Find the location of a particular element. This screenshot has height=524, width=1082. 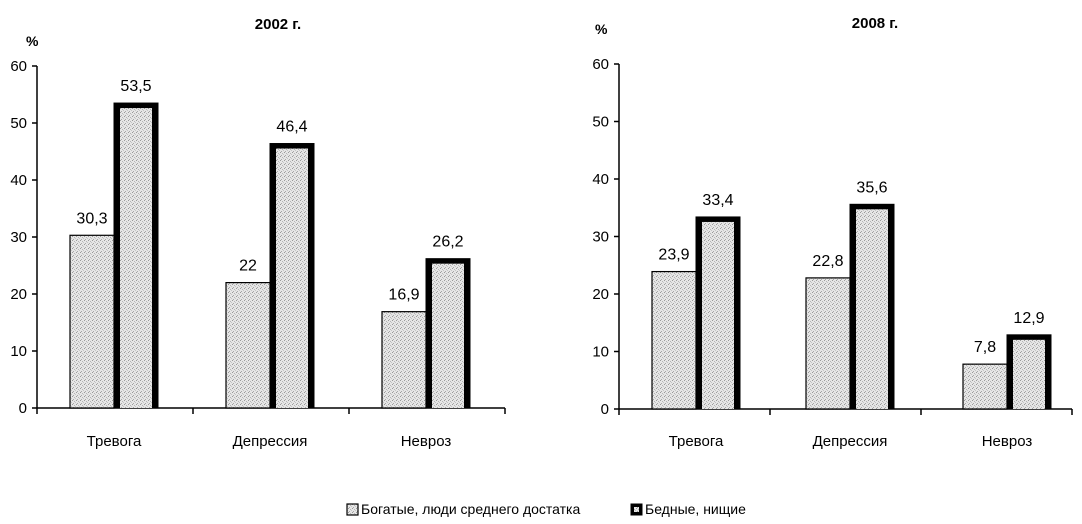

data-label: 23,9 is located at coordinates (673, 255).